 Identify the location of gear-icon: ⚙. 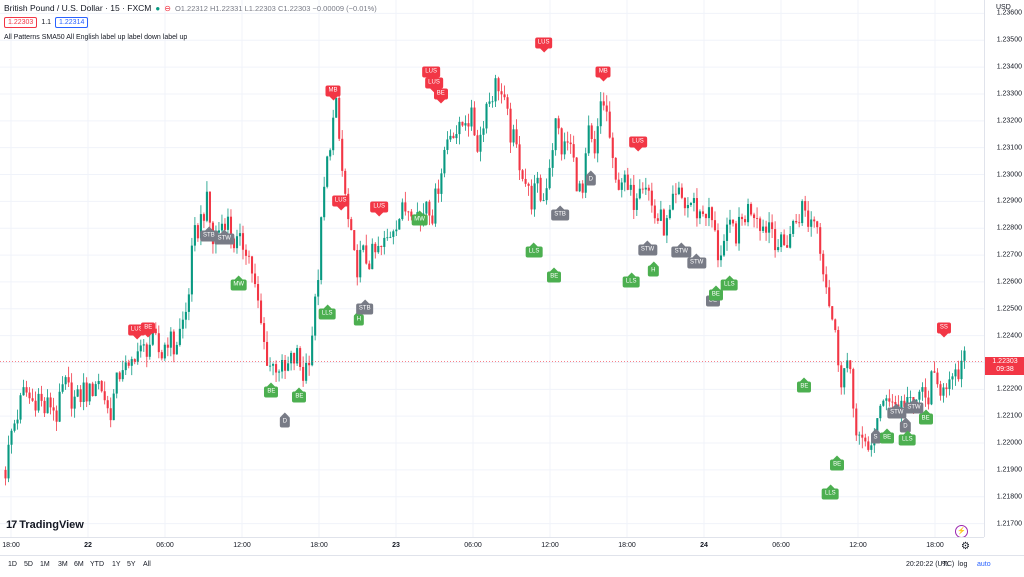
(965, 546).